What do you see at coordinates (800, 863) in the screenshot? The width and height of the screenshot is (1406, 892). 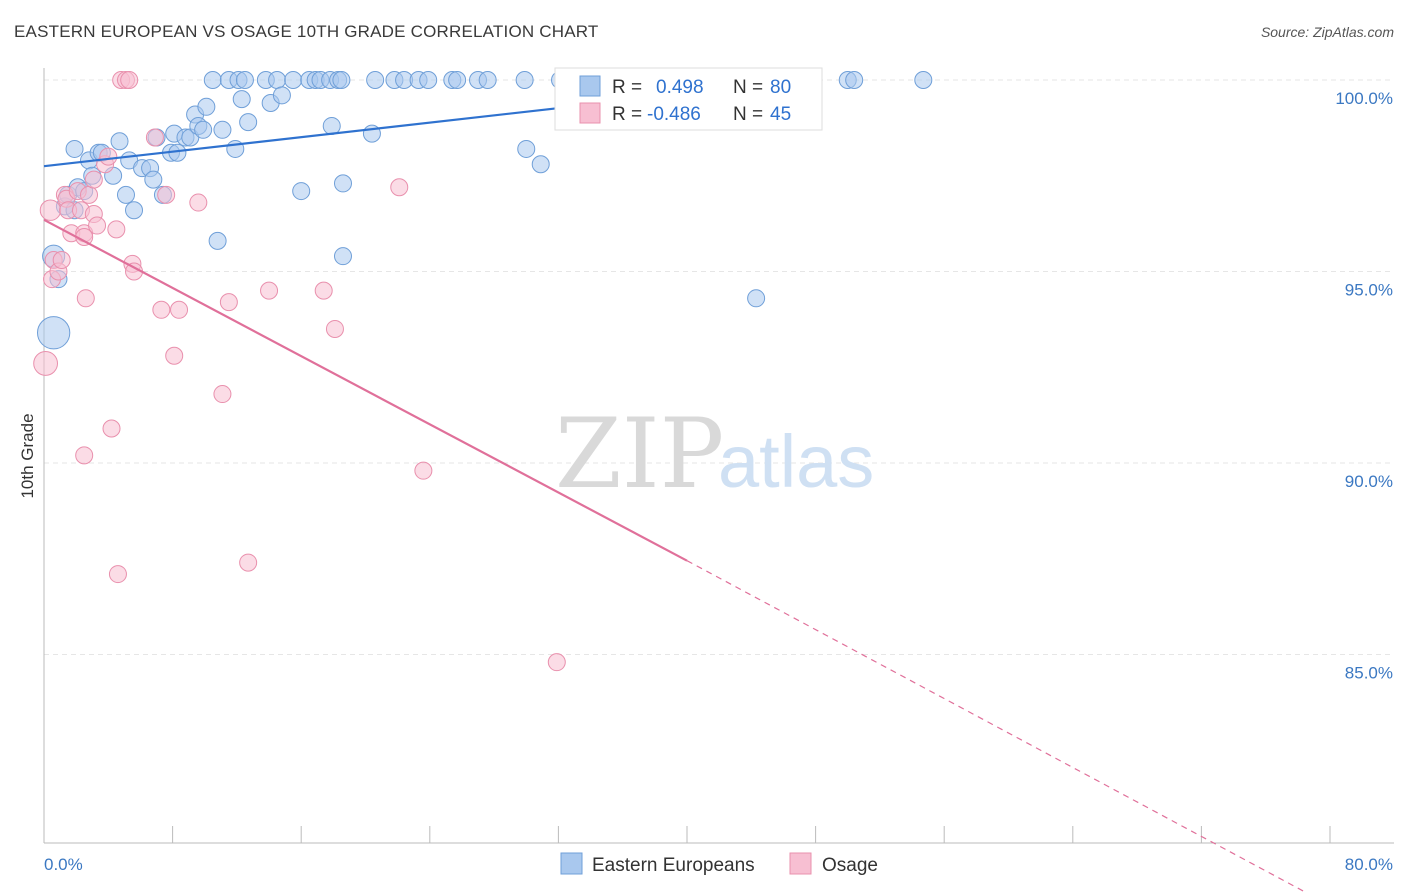 I see `bottom-legend-swatch-pink` at bounding box center [800, 863].